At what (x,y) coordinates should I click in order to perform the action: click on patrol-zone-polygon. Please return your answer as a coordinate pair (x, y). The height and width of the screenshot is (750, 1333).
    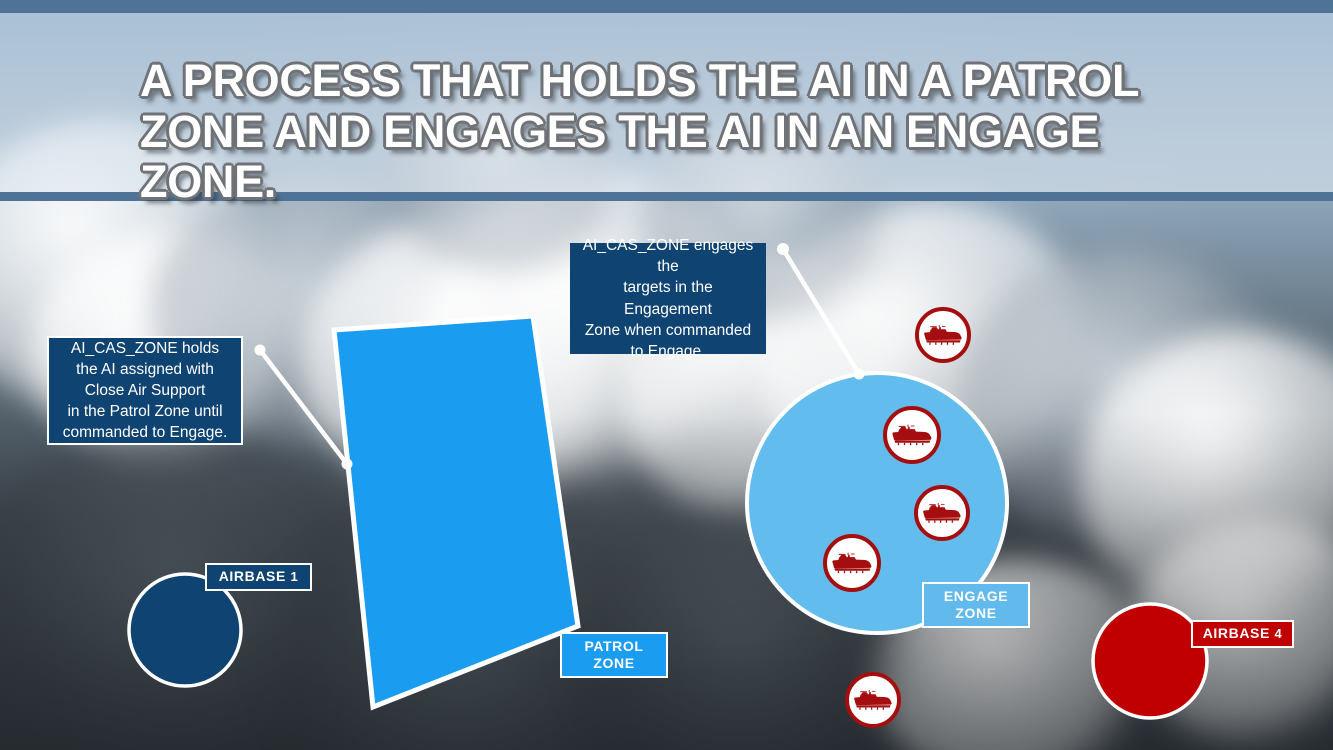
    Looking at the image, I should click on (456, 512).